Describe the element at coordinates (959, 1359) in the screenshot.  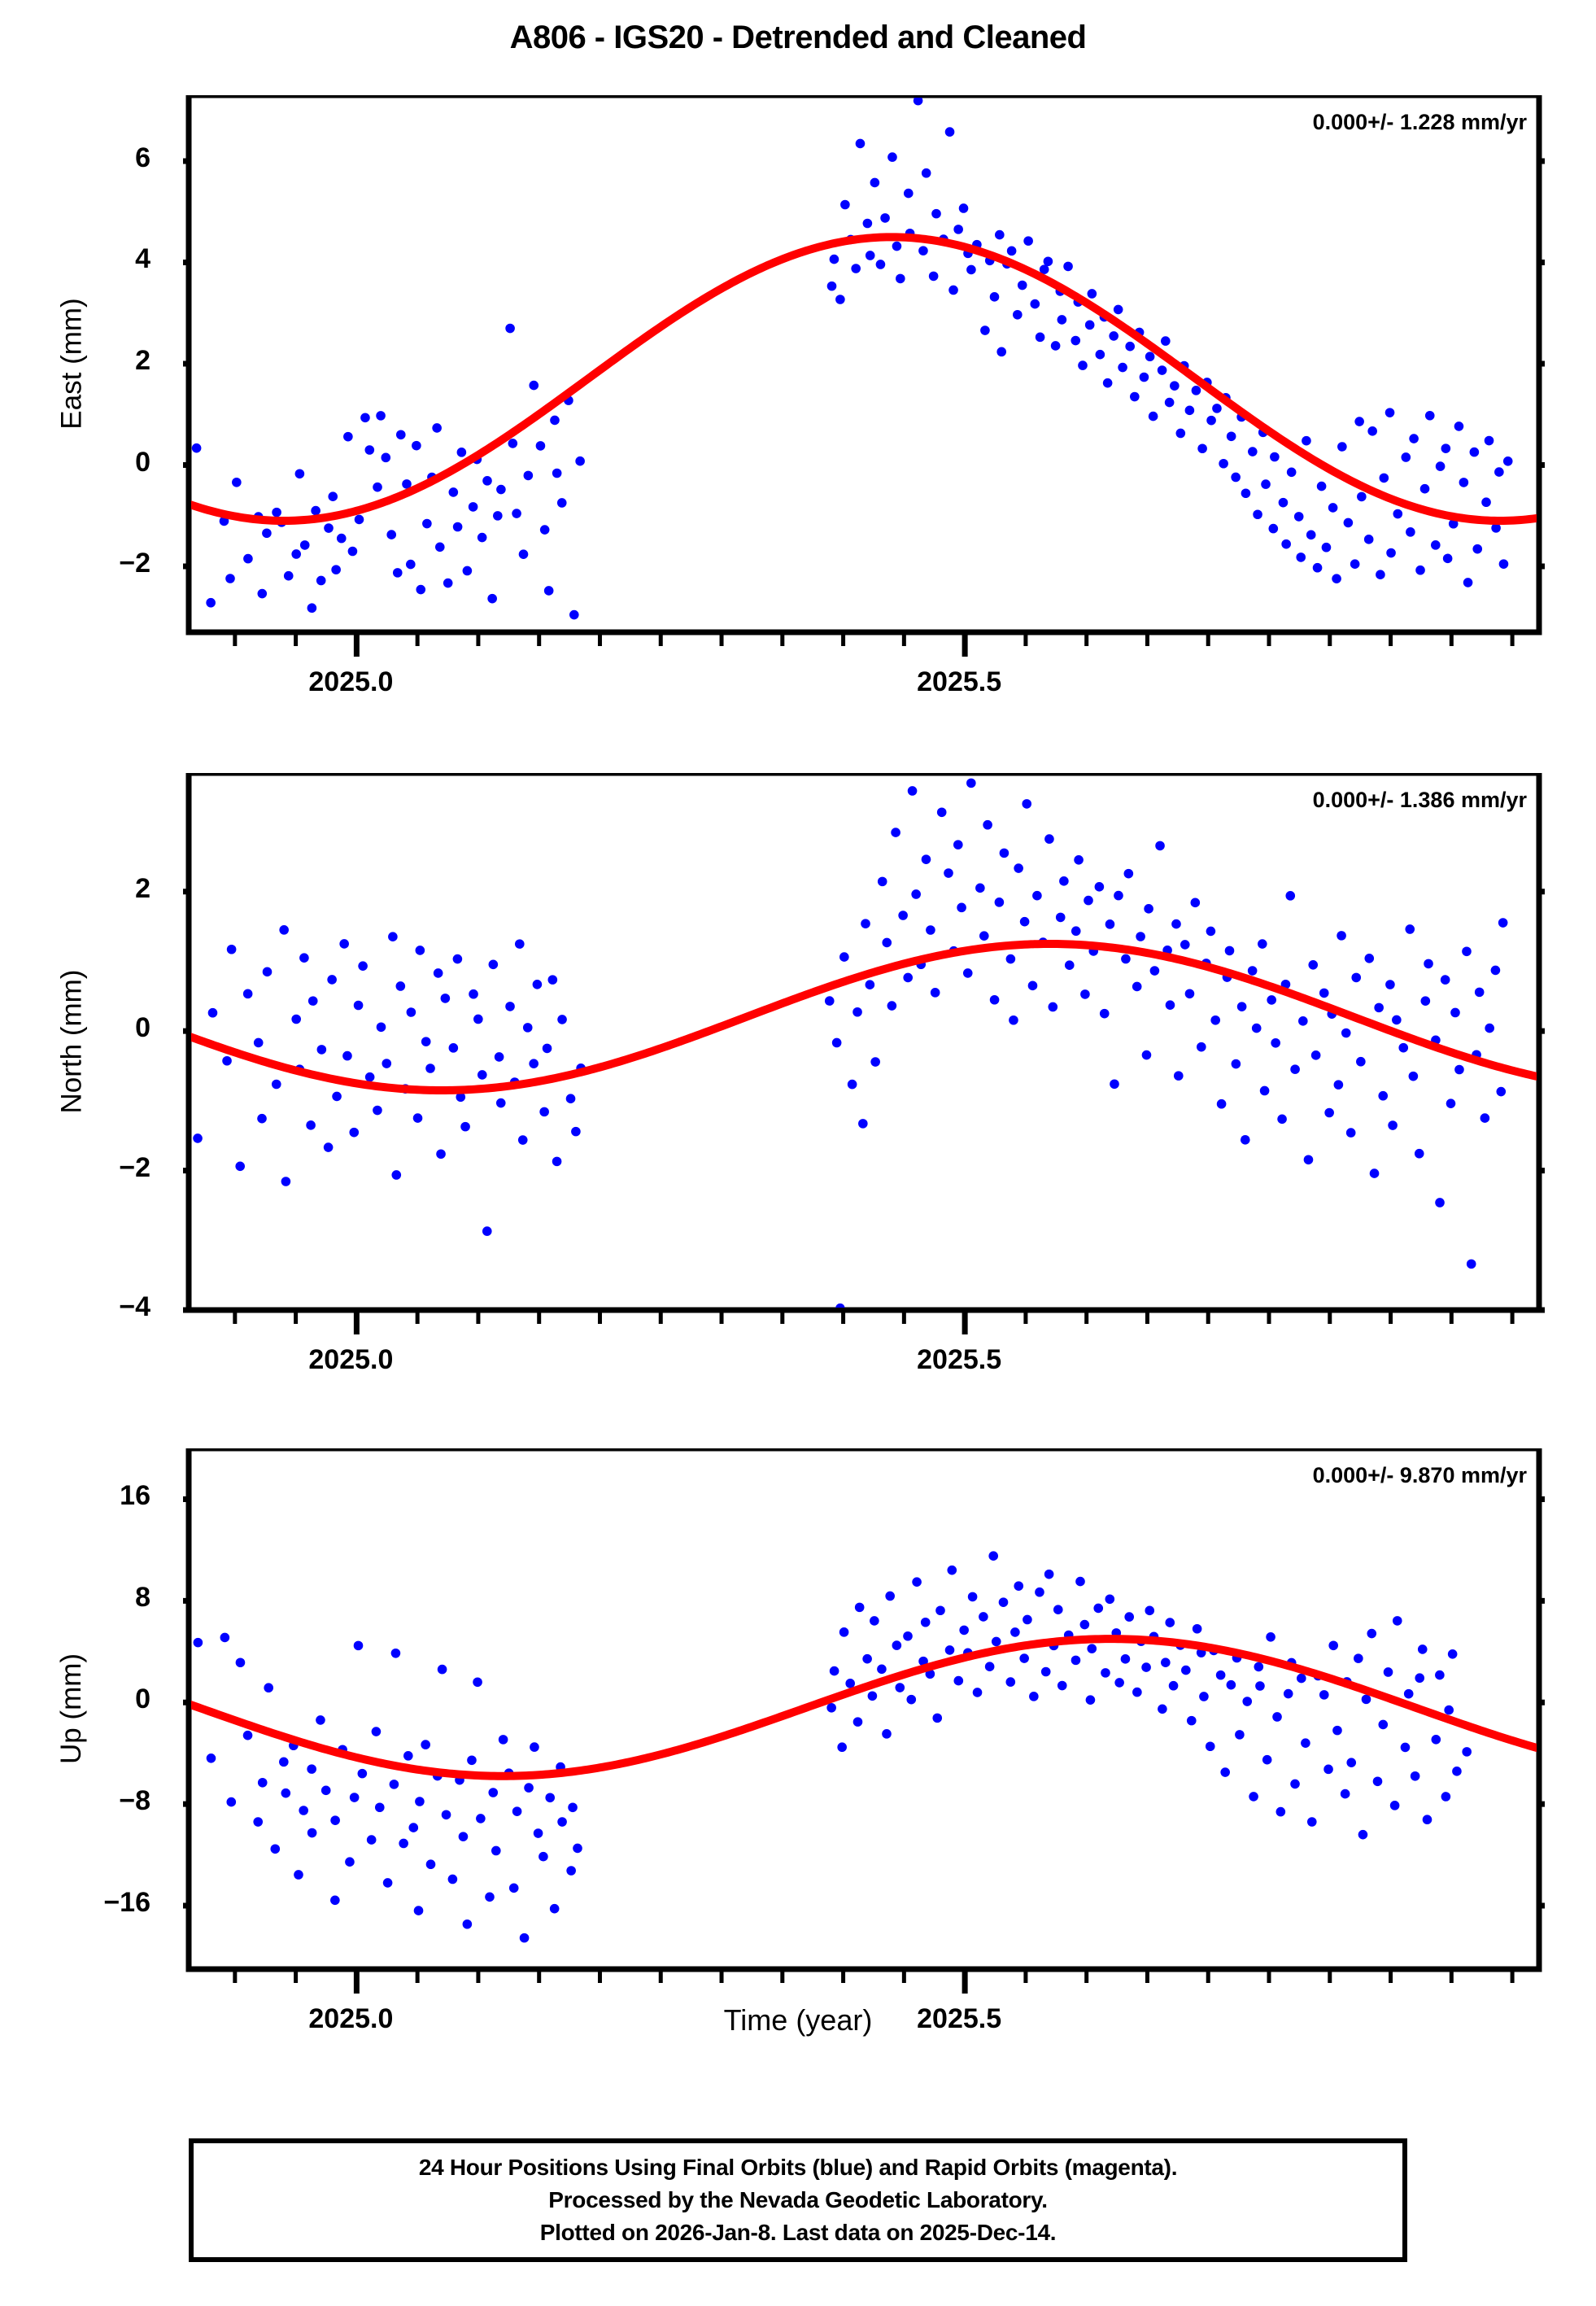
I see `xtick-label-north-1: 2025.5` at that location.